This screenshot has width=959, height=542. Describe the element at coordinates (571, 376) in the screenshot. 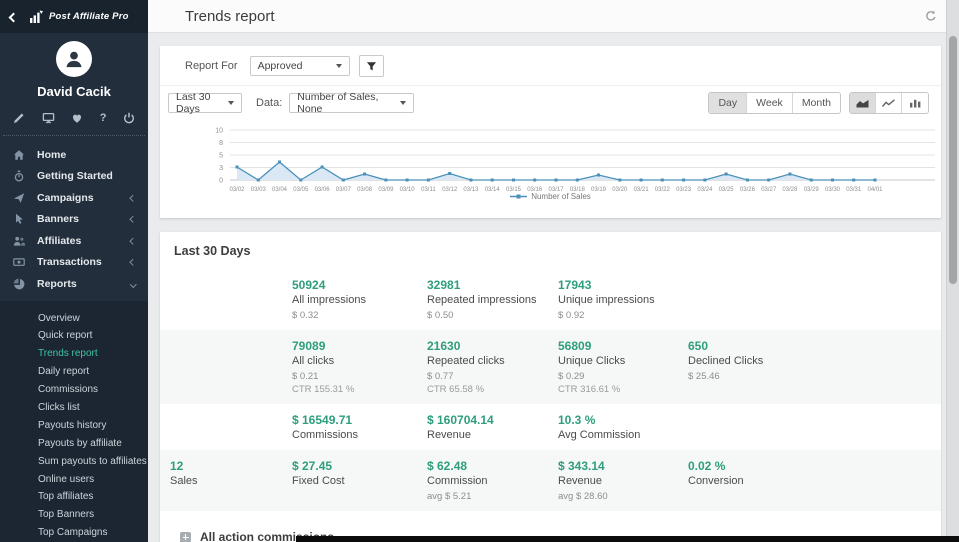

I see `stat-sub: $ 0.29` at that location.